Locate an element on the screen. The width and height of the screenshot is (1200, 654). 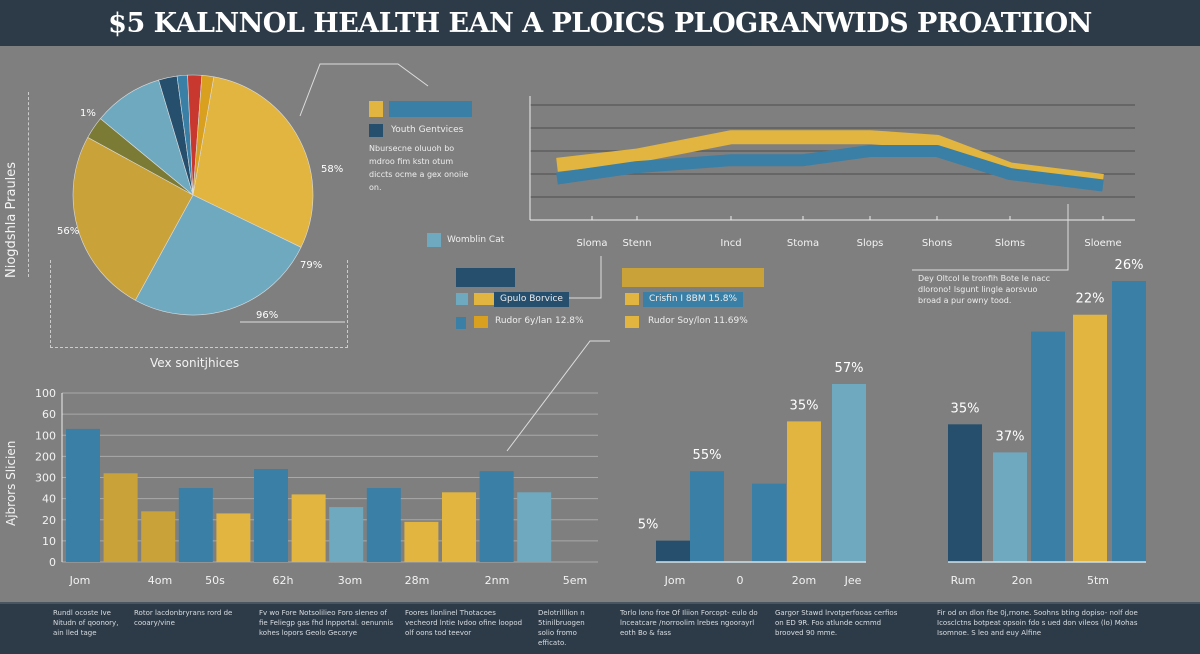
x-tick-label: 2om is located at coordinates (804, 580).